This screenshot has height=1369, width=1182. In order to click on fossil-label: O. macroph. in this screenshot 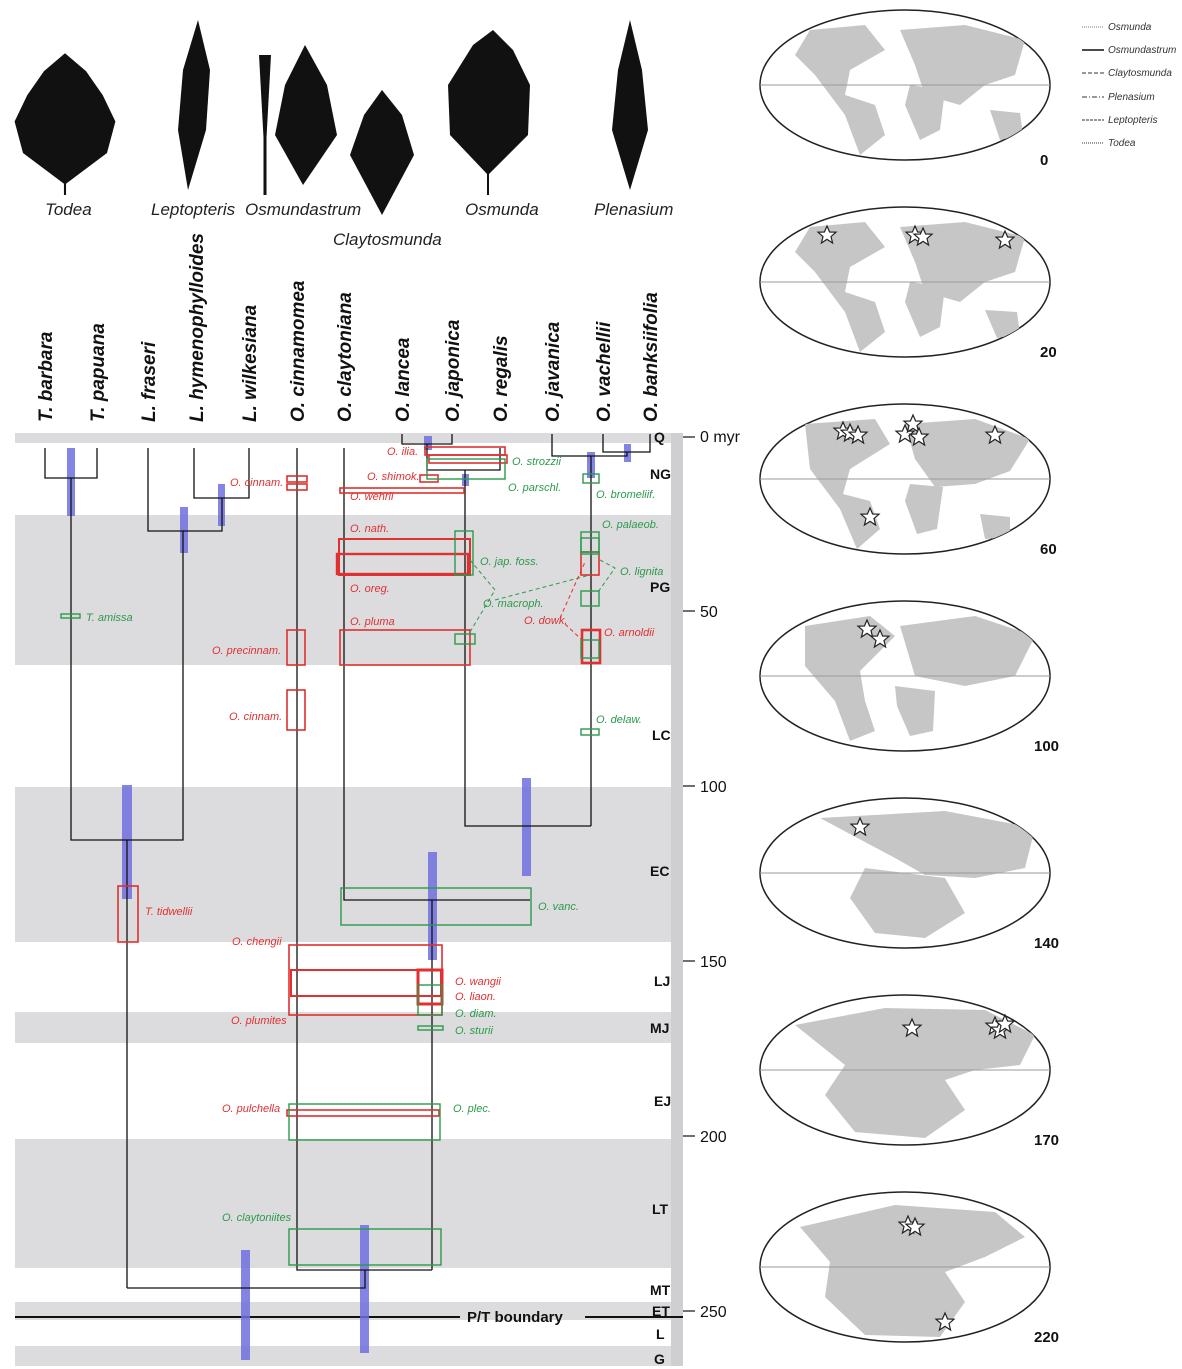, I will do `click(513, 604)`.